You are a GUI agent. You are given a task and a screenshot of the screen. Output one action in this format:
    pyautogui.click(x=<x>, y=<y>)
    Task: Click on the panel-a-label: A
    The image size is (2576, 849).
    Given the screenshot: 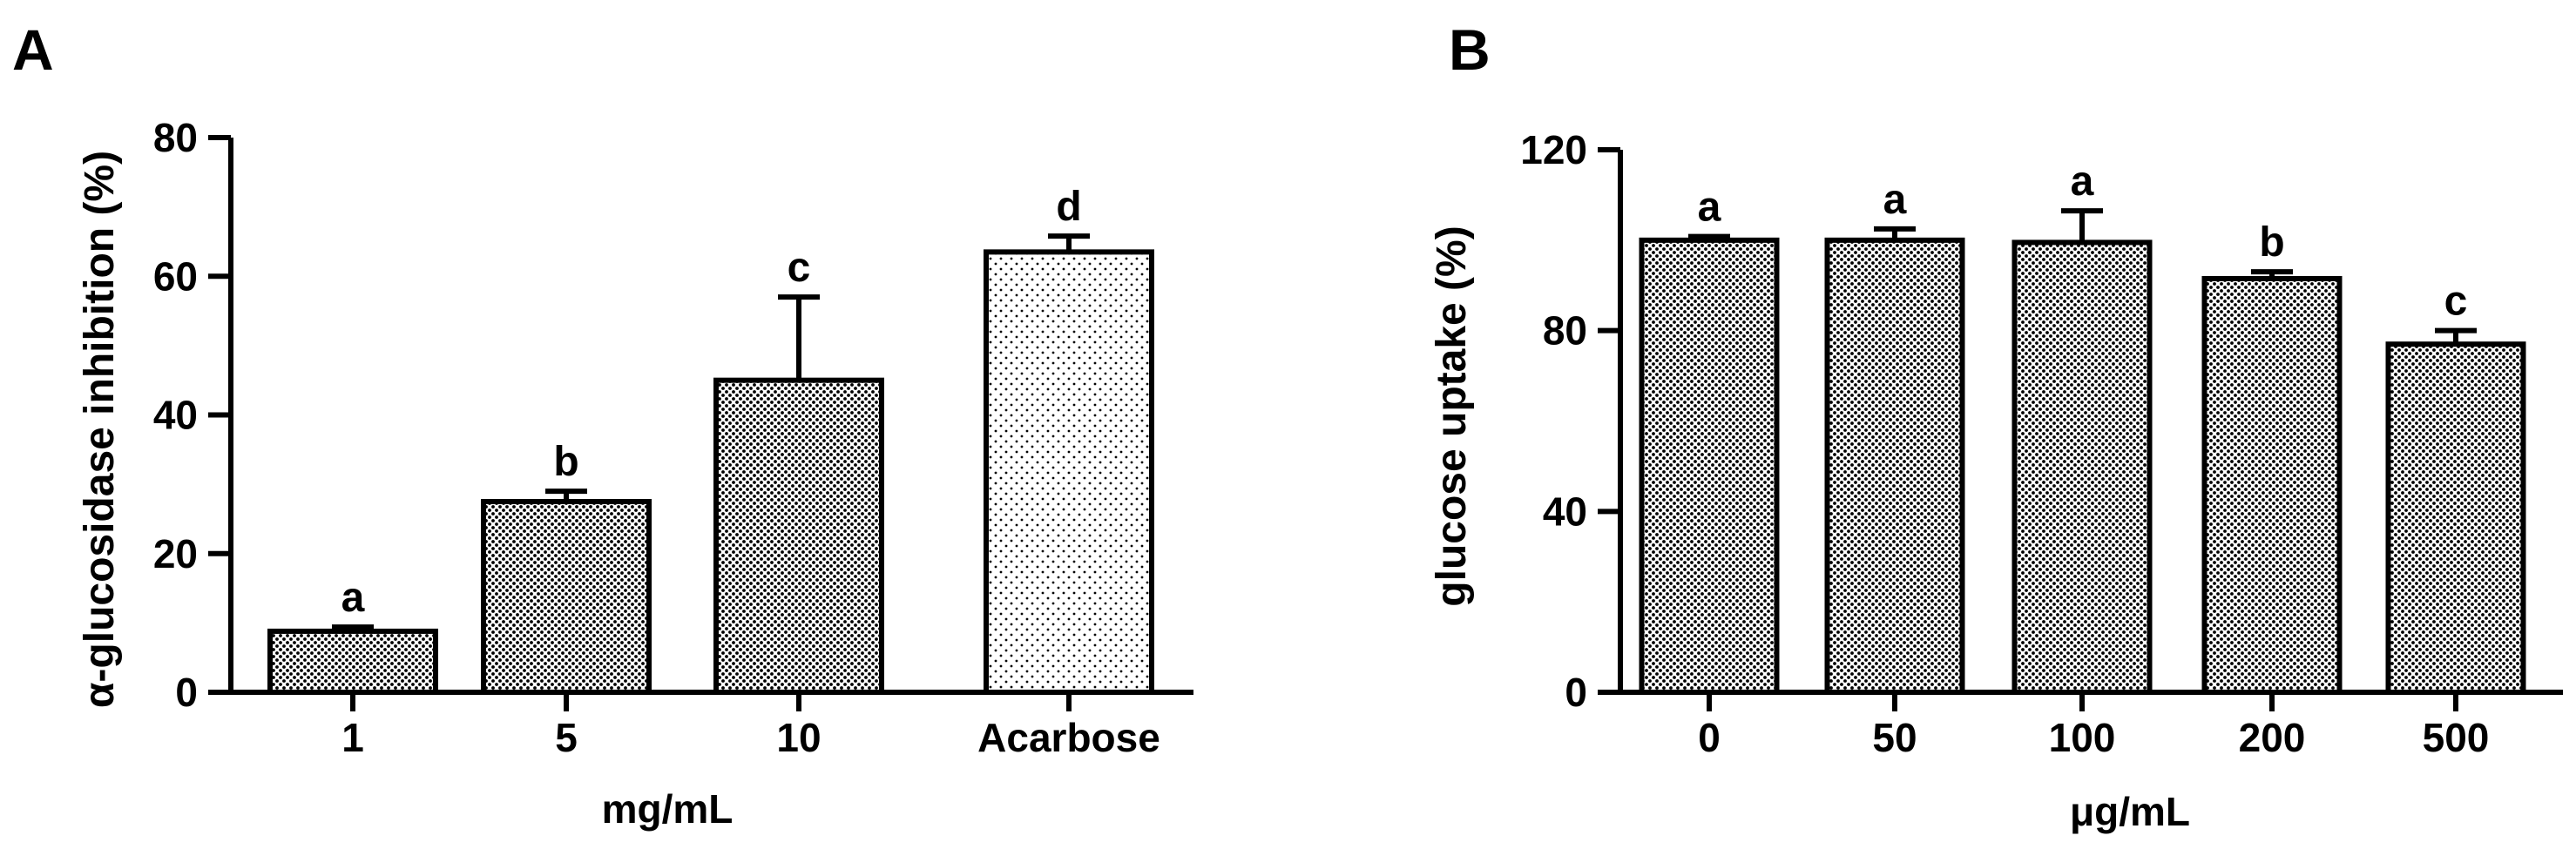 What is the action you would take?
    pyautogui.click(x=33, y=49)
    